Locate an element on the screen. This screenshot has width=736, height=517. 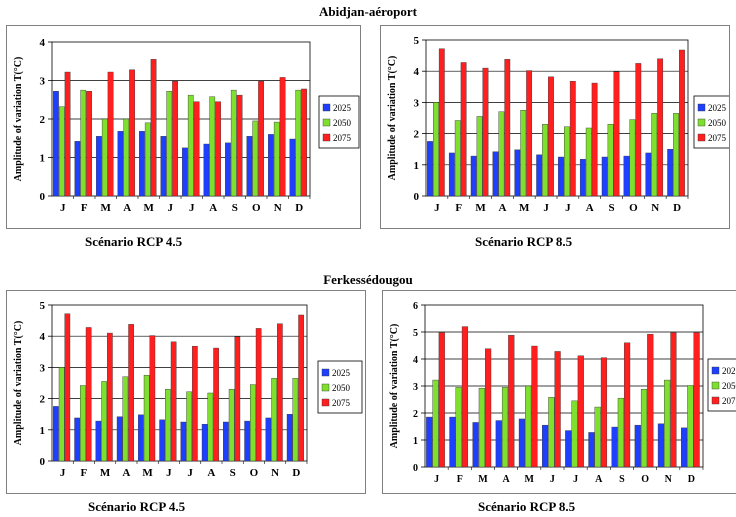
y-axis-label: Amplitude of variation T(°C) is located at coordinates (18, 383).